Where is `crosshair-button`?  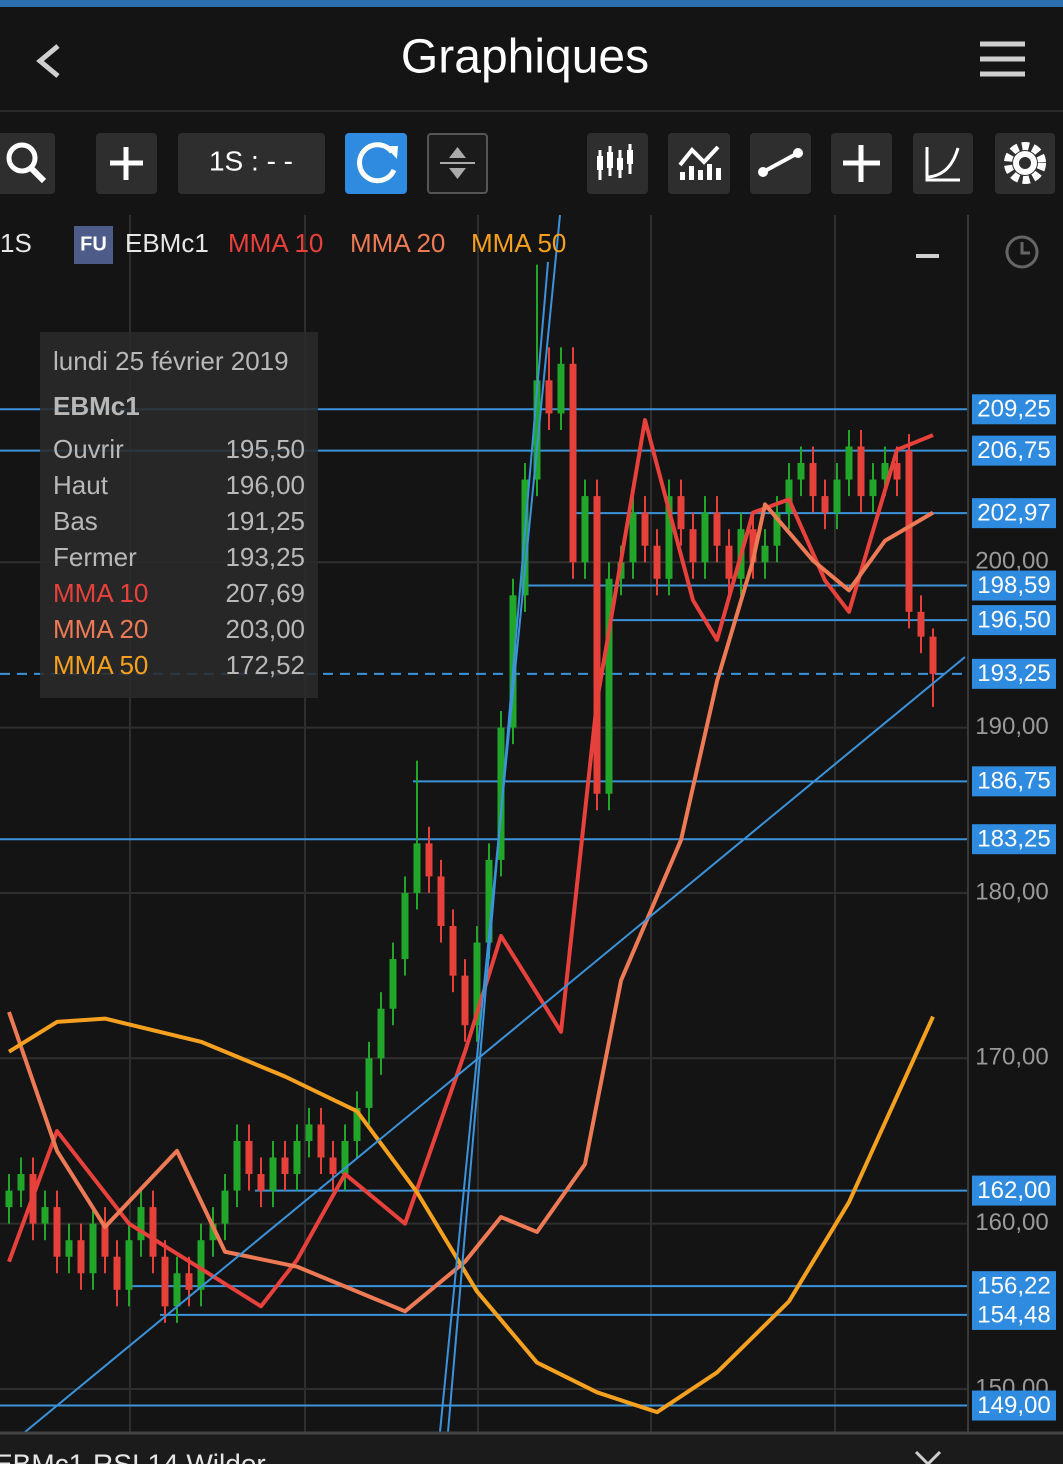
crosshair-button is located at coordinates (861, 163).